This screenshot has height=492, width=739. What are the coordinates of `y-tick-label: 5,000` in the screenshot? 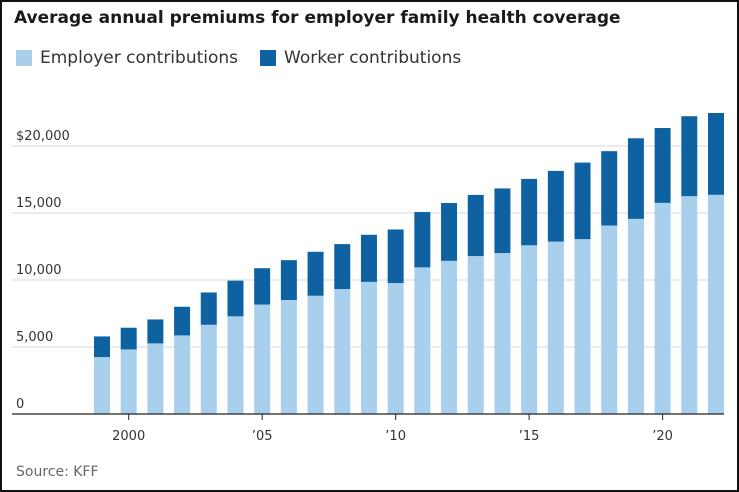 It's located at (34, 337).